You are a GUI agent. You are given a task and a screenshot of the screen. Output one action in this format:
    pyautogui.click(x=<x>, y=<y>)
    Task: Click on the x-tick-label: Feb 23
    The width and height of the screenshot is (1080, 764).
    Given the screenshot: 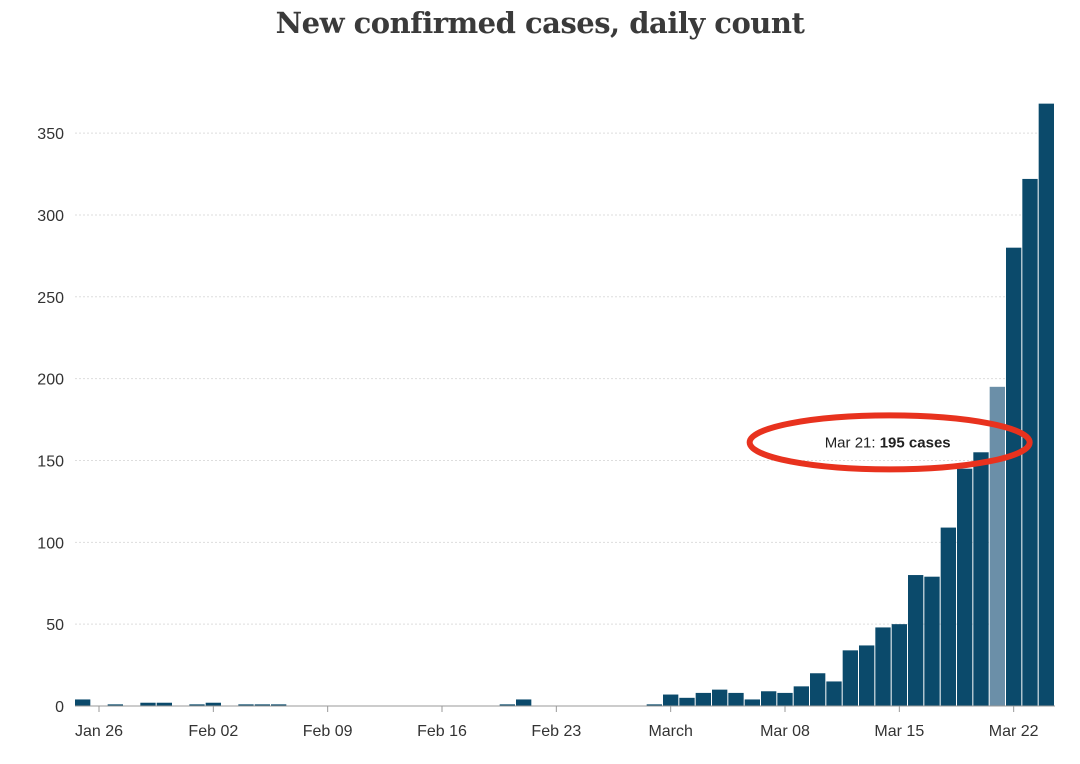 What is the action you would take?
    pyautogui.click(x=556, y=731)
    